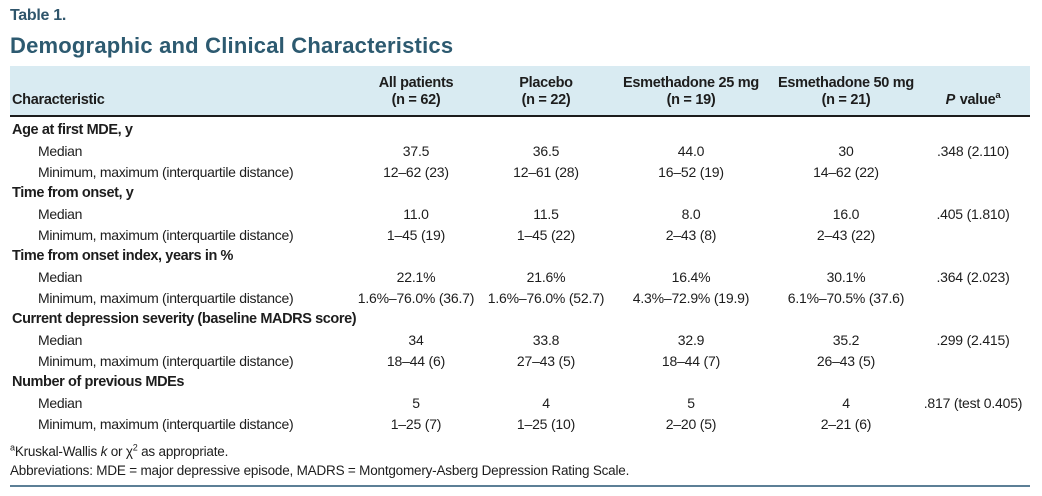 Image resolution: width=1042 pixels, height=496 pixels. What do you see at coordinates (416, 214) in the screenshot?
I see `cell-all-patients: 11.0` at bounding box center [416, 214].